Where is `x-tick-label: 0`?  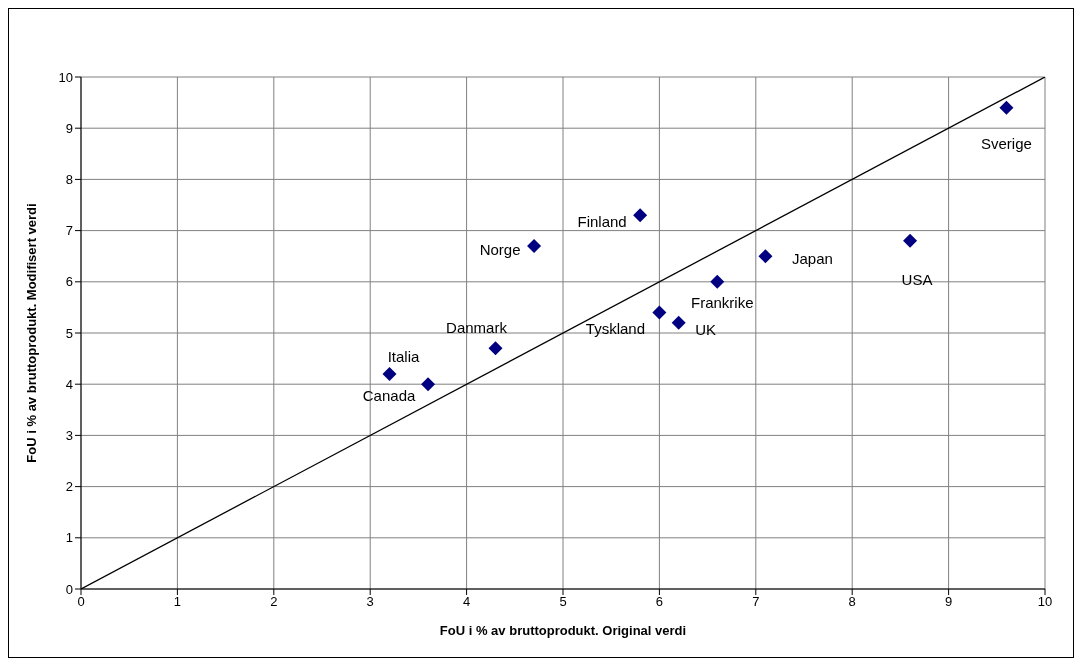
x-tick-label: 0 is located at coordinates (81, 602).